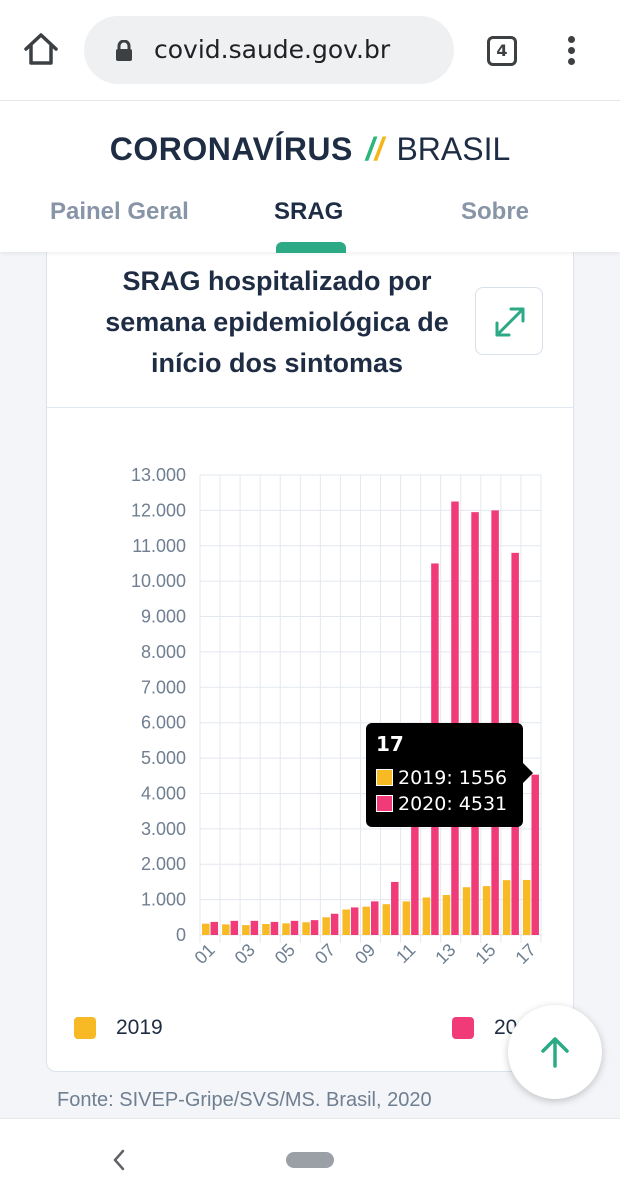 Image resolution: width=620 pixels, height=1200 pixels. I want to click on tooltip-value-2019: 2019: 1556, so click(453, 778).